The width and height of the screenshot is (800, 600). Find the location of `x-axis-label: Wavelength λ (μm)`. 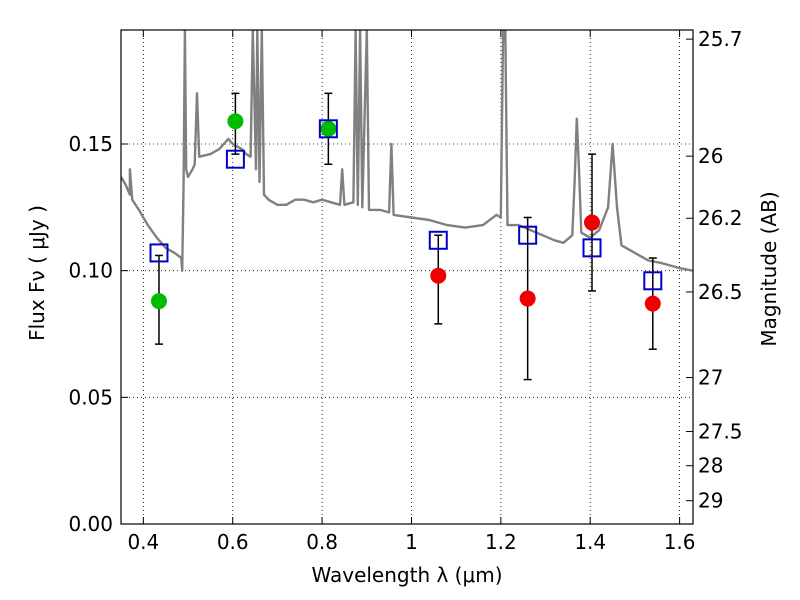

x-axis-label: Wavelength λ (μm) is located at coordinates (406, 575).